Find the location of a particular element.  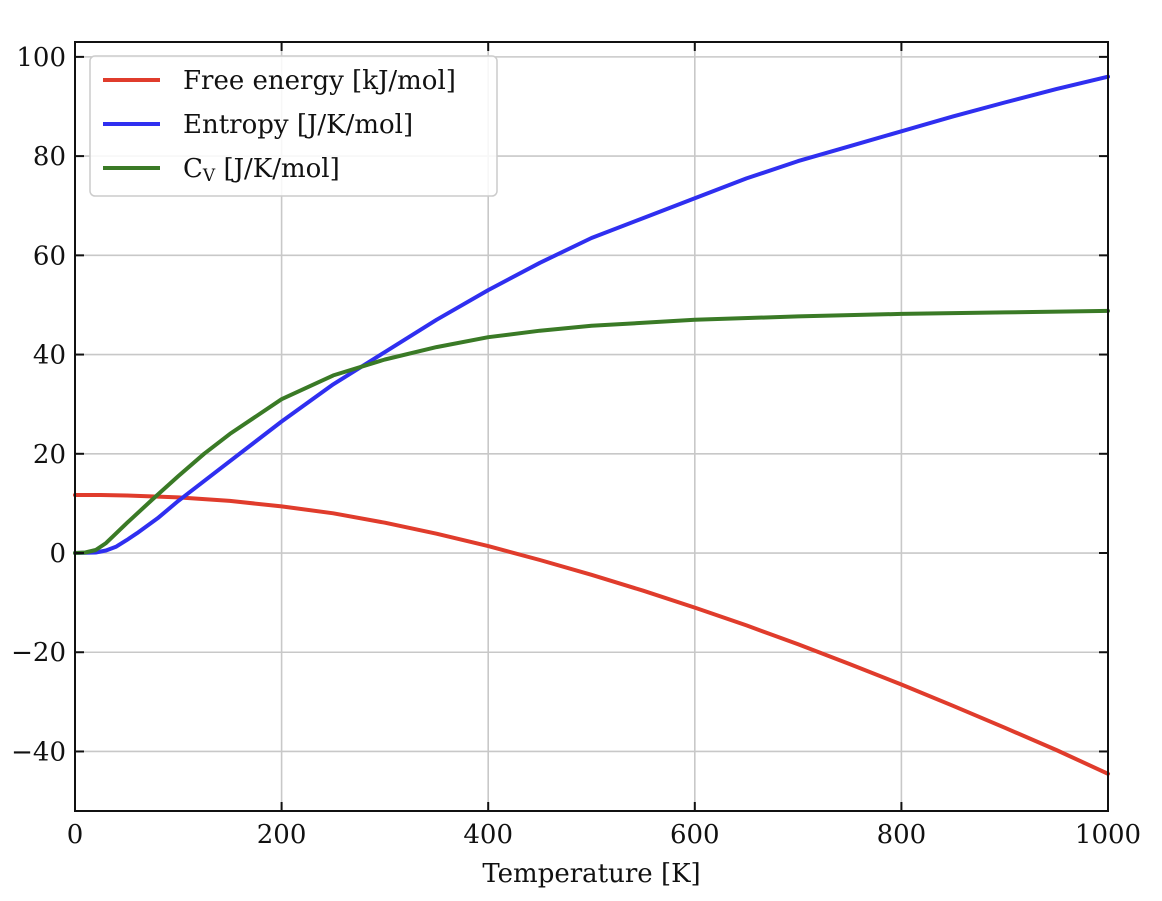

y-tick-label: 80 is located at coordinates (49, 157).